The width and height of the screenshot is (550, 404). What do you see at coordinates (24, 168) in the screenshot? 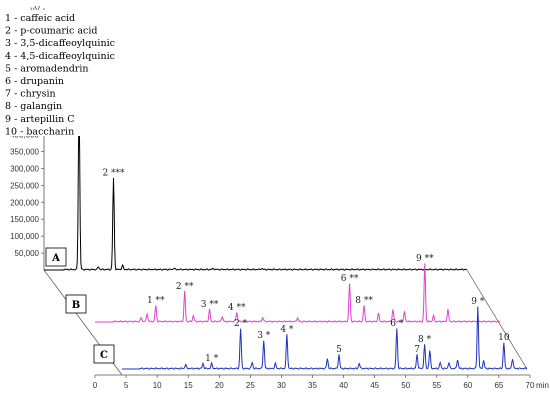
I see `y-tick-label: 300,000` at bounding box center [24, 168].